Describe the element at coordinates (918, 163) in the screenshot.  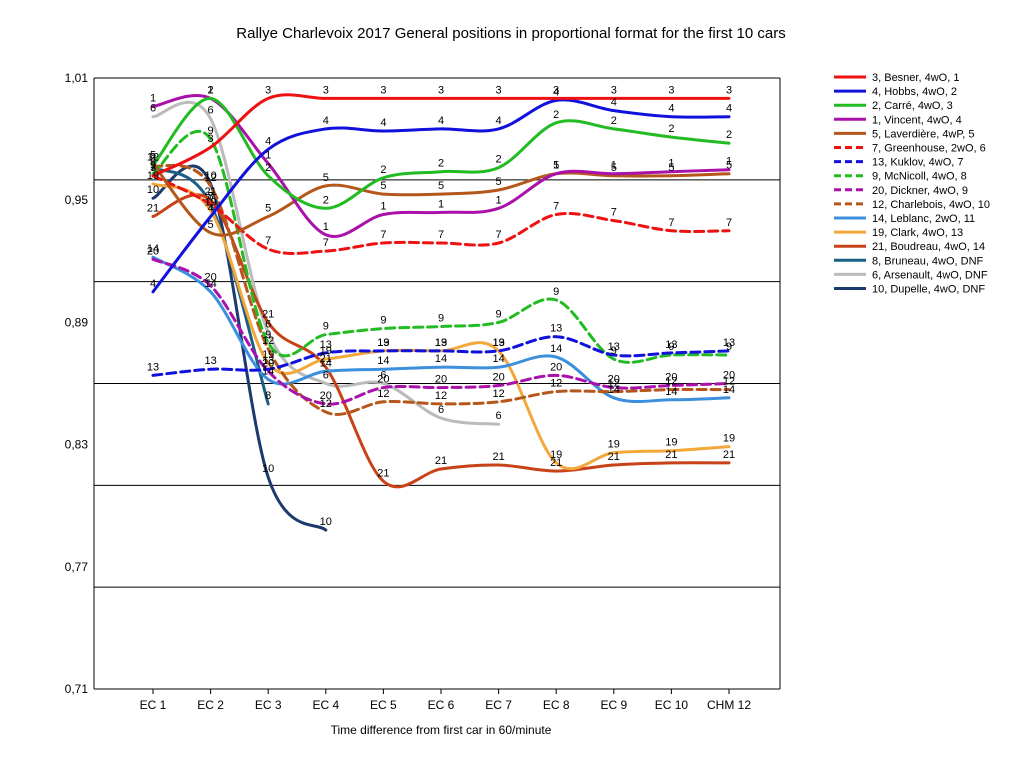
I see `legend-entry: 13, Kuklov, 4wO, 7` at that location.